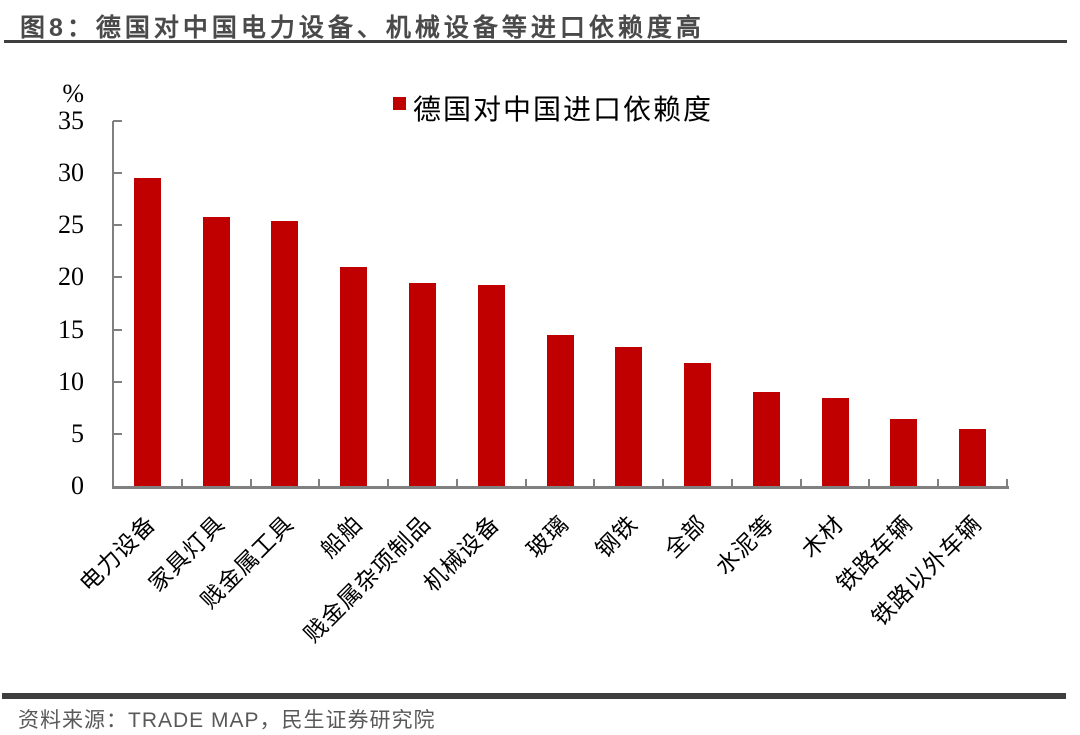 The height and width of the screenshot is (735, 1080). What do you see at coordinates (73, 93) in the screenshot?
I see `y-axis-unit-label: %` at bounding box center [73, 93].